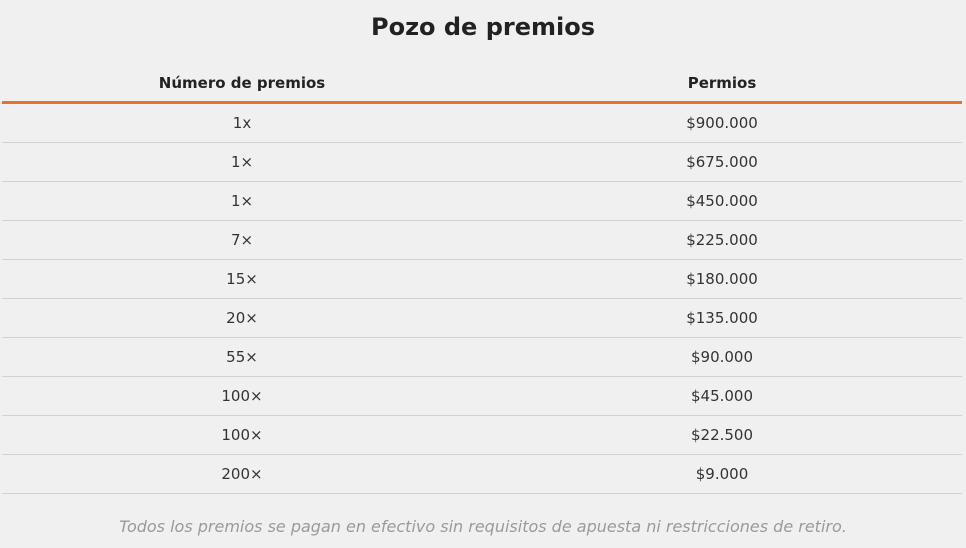 The width and height of the screenshot is (966, 548). I want to click on page-title: Pozo de premios, so click(482, 27).